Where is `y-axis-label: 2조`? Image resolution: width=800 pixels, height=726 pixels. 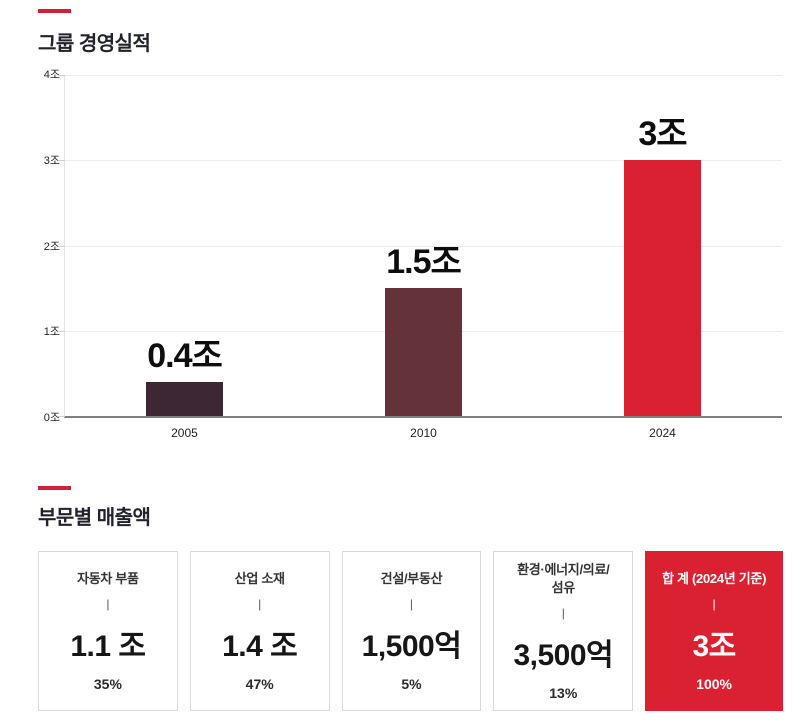 y-axis-label: 2조 is located at coordinates (51, 246).